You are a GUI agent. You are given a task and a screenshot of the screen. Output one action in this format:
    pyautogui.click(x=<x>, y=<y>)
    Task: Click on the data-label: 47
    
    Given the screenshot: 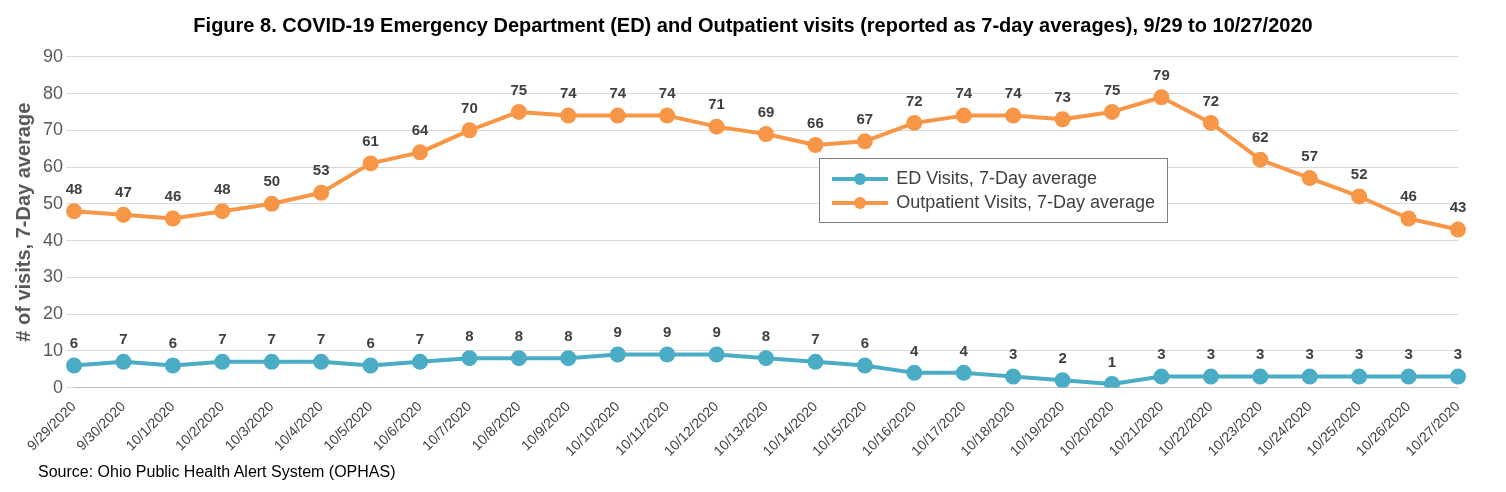 What is the action you would take?
    pyautogui.click(x=123, y=192)
    